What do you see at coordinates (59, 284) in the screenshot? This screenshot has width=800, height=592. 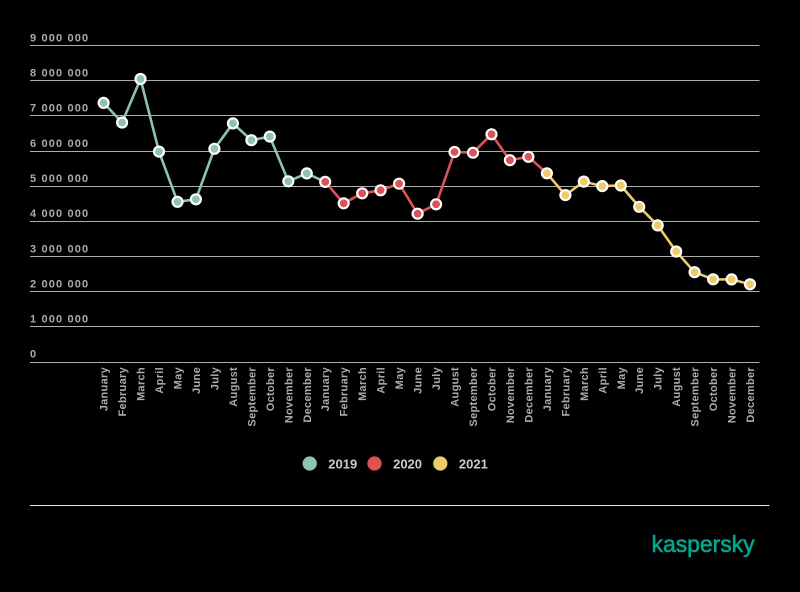 I see `svg-text: 2 000 000` at bounding box center [59, 284].